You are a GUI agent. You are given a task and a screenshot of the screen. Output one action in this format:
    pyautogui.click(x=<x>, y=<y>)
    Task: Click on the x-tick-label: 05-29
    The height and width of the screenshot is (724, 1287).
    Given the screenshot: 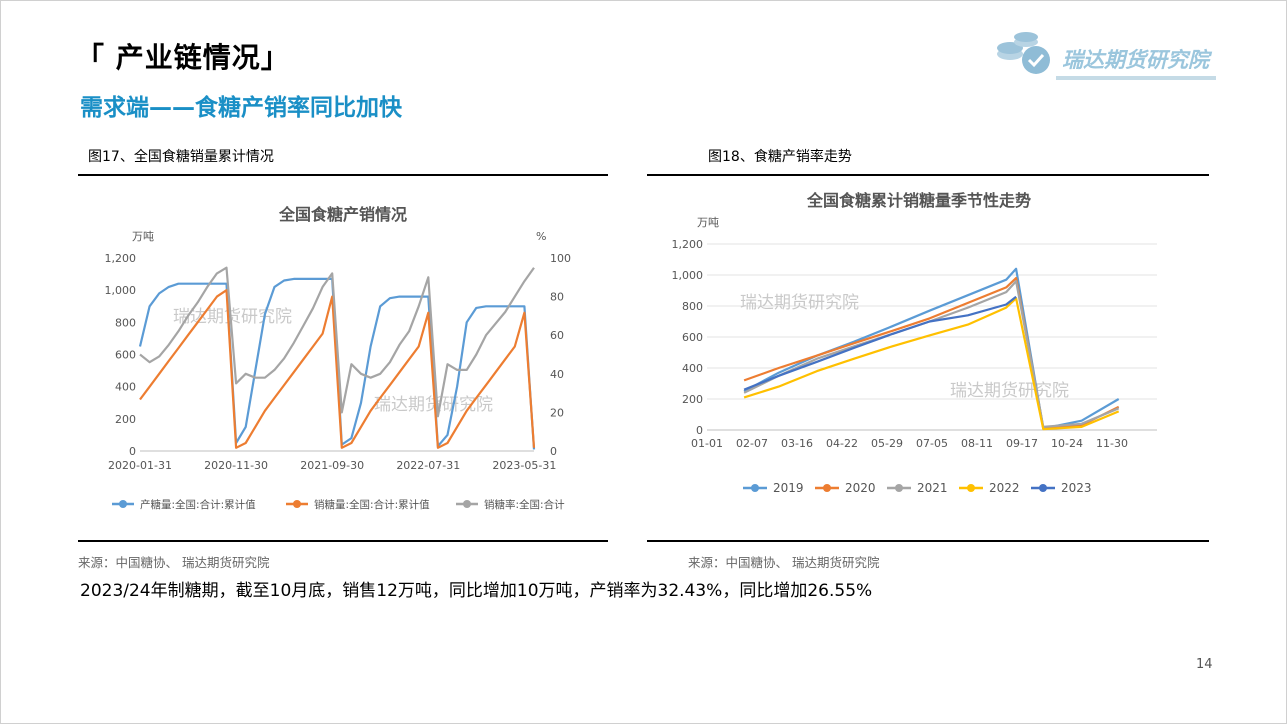 What is the action you would take?
    pyautogui.click(x=887, y=443)
    